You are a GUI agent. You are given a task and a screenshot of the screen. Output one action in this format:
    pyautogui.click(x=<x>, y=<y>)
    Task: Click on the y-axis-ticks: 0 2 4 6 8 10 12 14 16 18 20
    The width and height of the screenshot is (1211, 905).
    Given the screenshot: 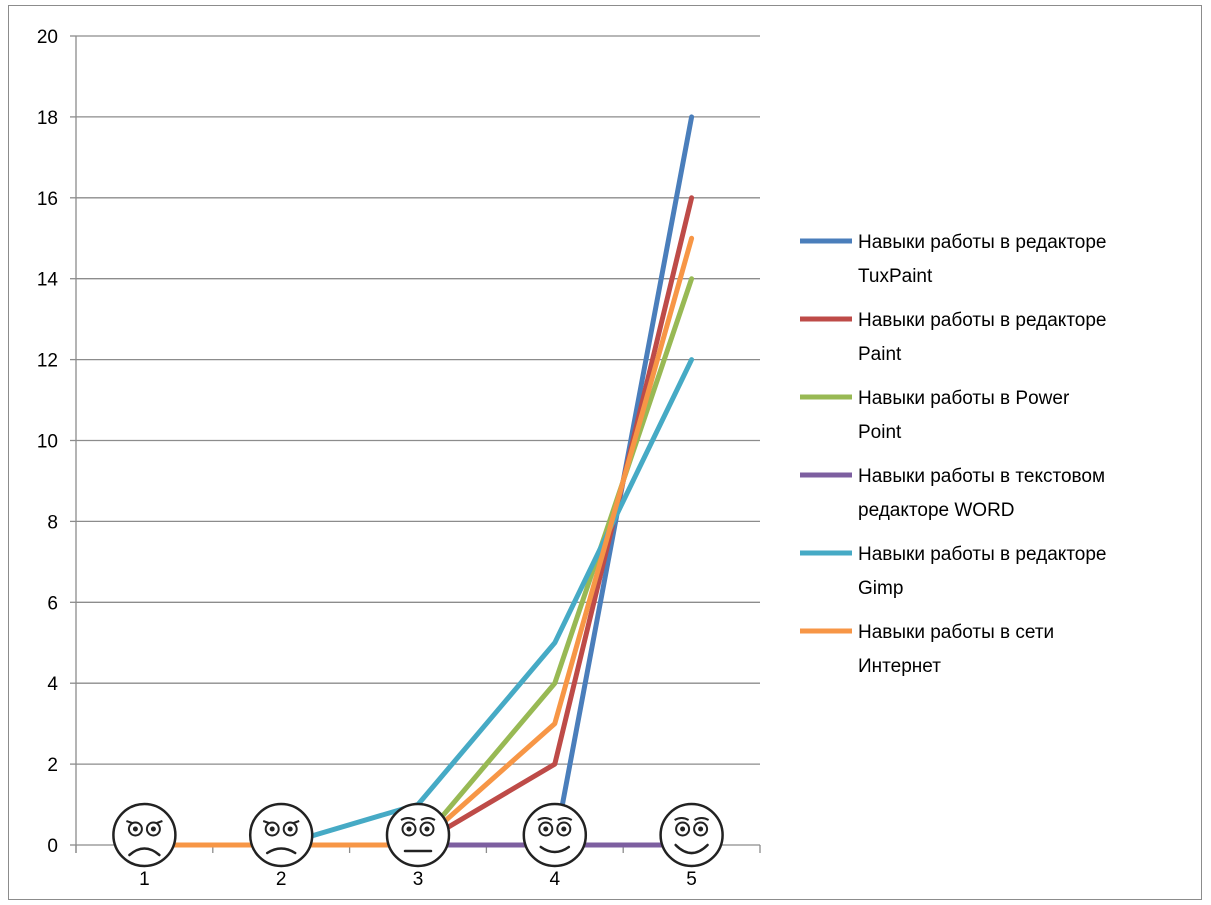 What is the action you would take?
    pyautogui.click(x=56, y=442)
    